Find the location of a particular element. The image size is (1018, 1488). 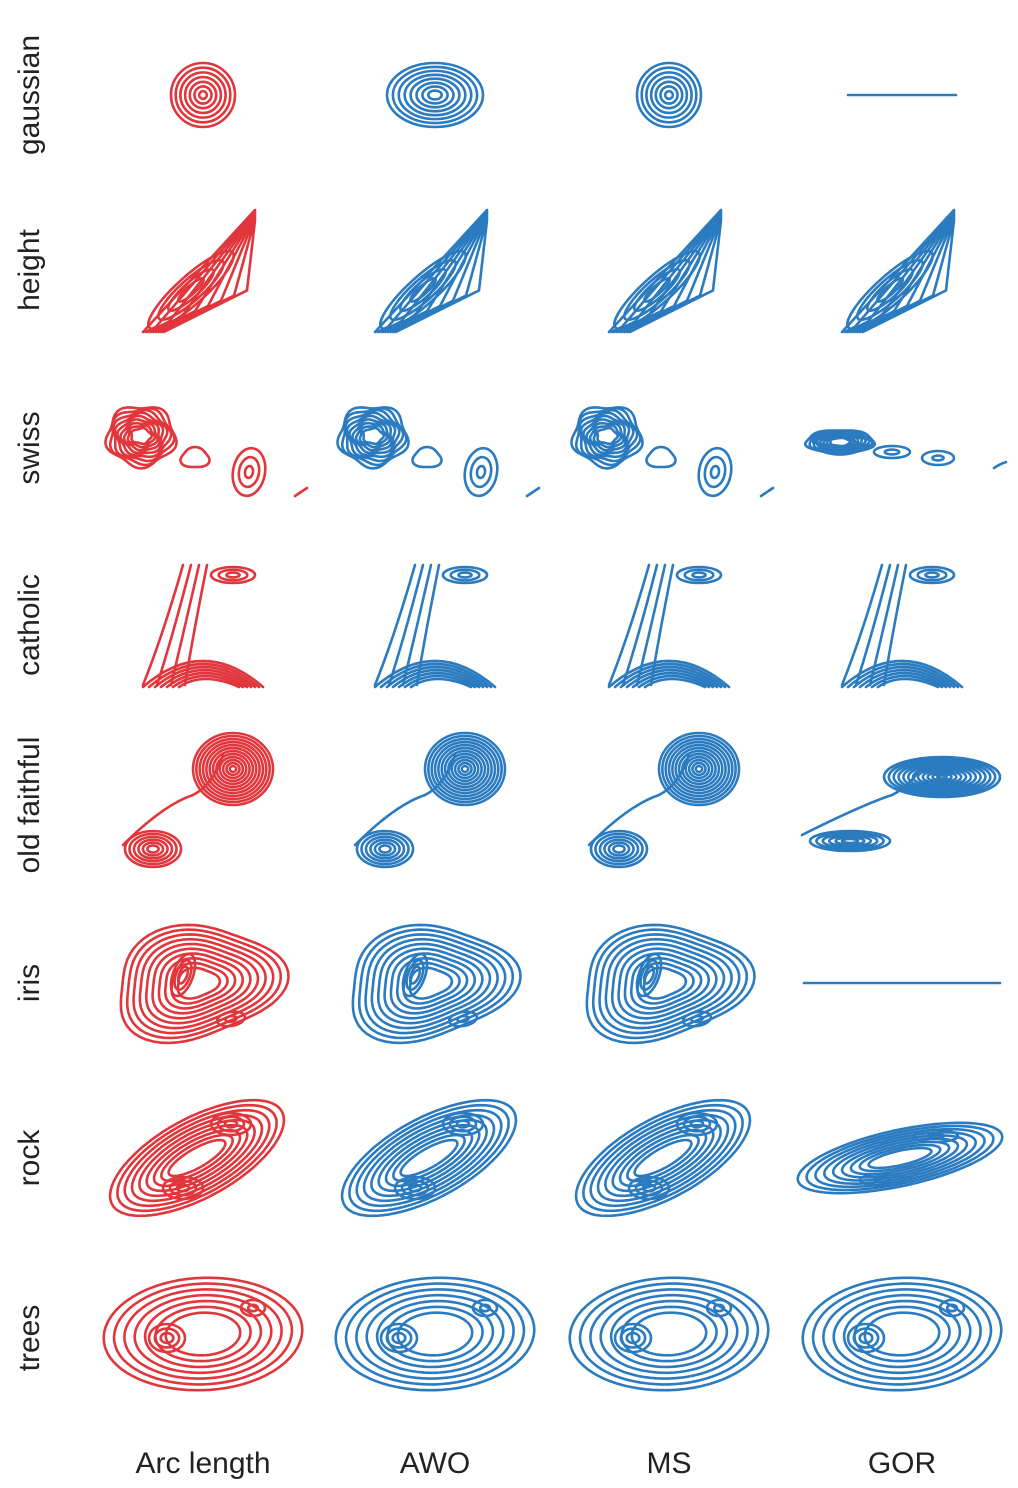

panel-r2-c0 is located at coordinates (206, 452).